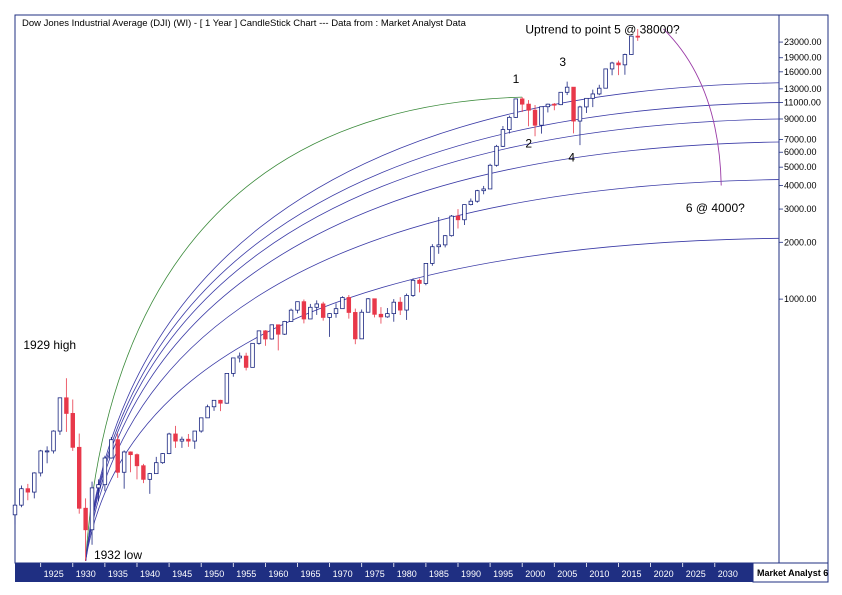 This screenshot has width=842, height=595. I want to click on y-tick-label-7000: 7000.00, so click(800, 140).